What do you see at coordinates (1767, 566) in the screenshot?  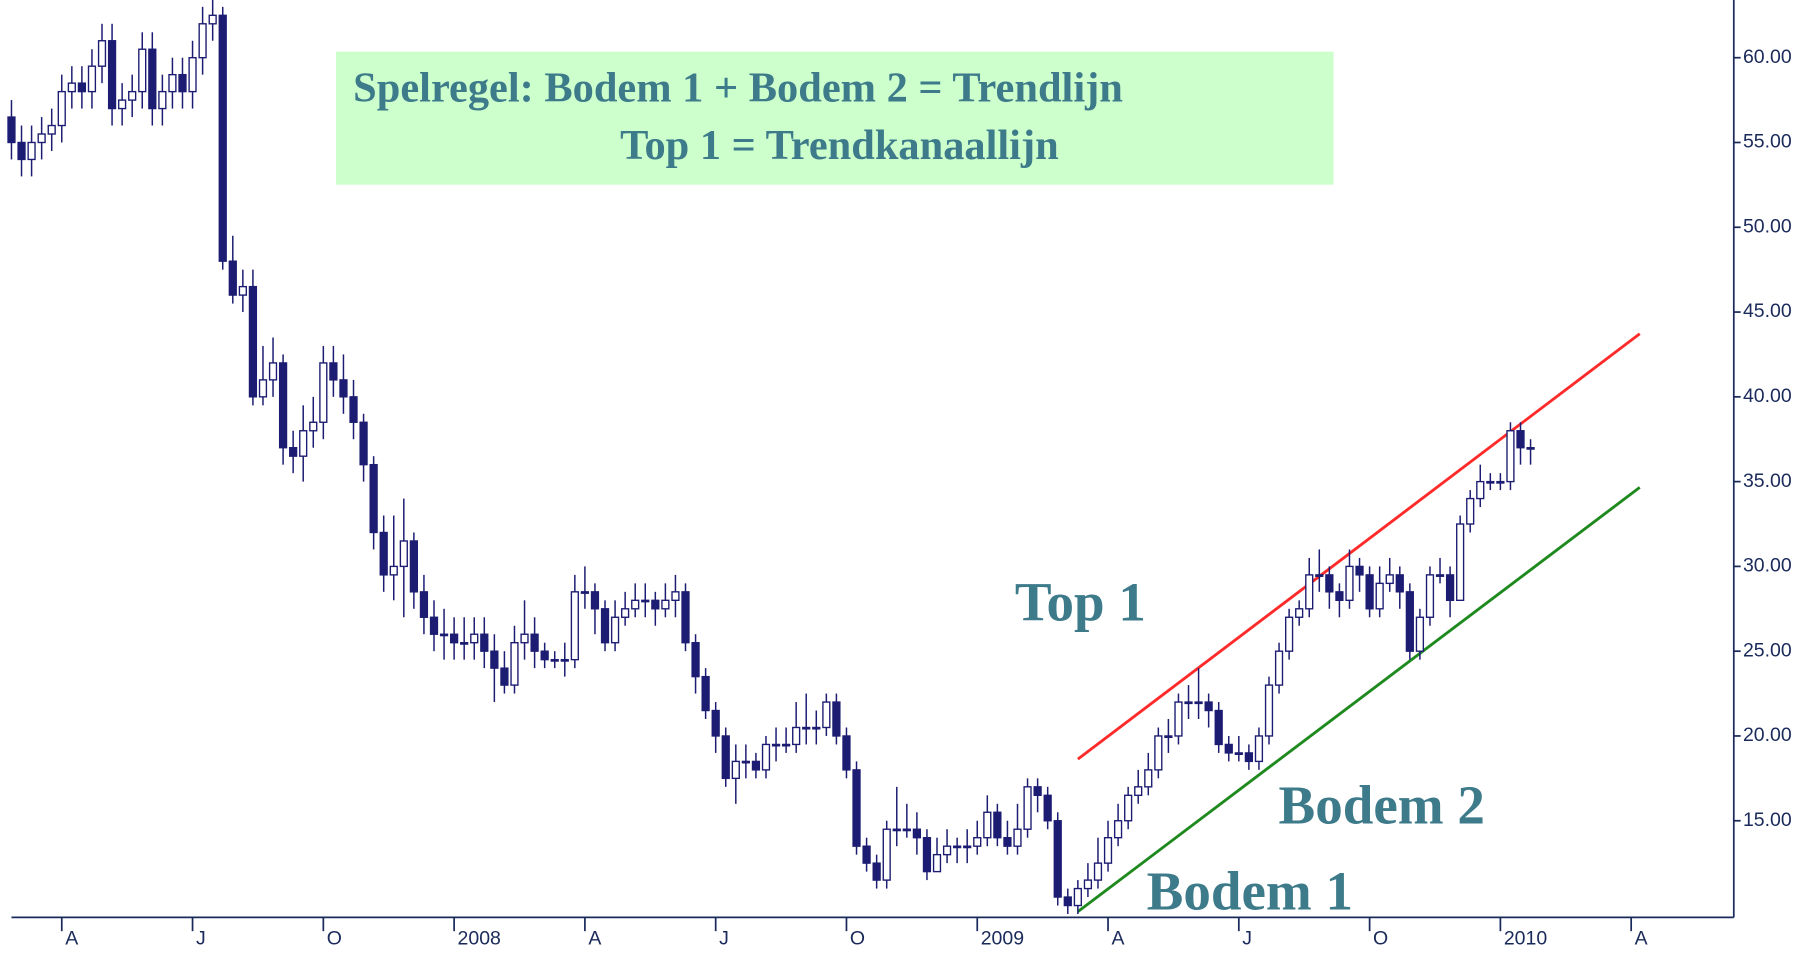 I see `y-tick-label: 30.00` at bounding box center [1767, 566].